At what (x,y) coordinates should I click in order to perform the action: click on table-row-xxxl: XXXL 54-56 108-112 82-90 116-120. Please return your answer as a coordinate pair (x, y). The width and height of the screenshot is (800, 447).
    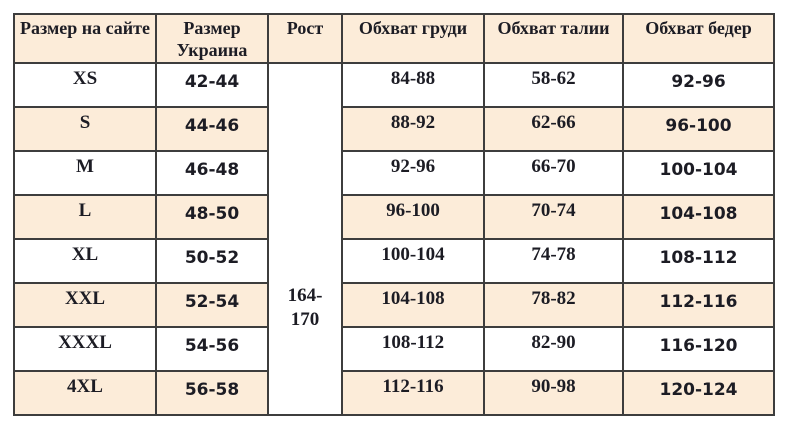
    Looking at the image, I should click on (394, 348).